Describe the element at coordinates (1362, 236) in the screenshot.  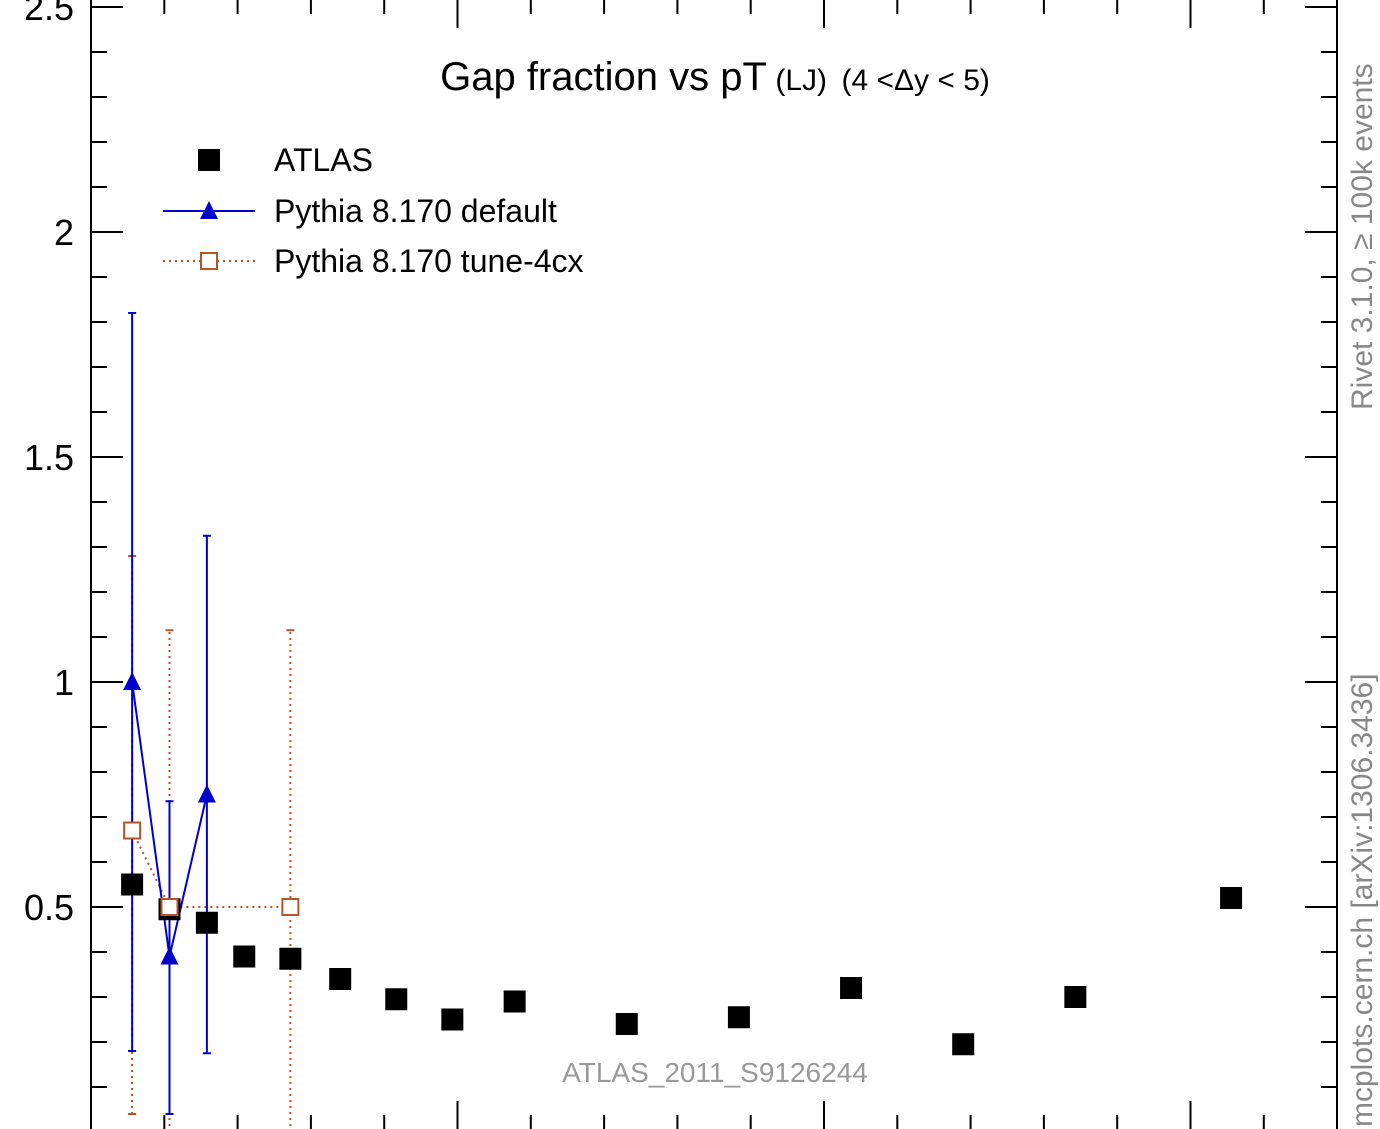
I see `rivet-version-label: Rivet 3.1.0, ≥ 100k events` at that location.